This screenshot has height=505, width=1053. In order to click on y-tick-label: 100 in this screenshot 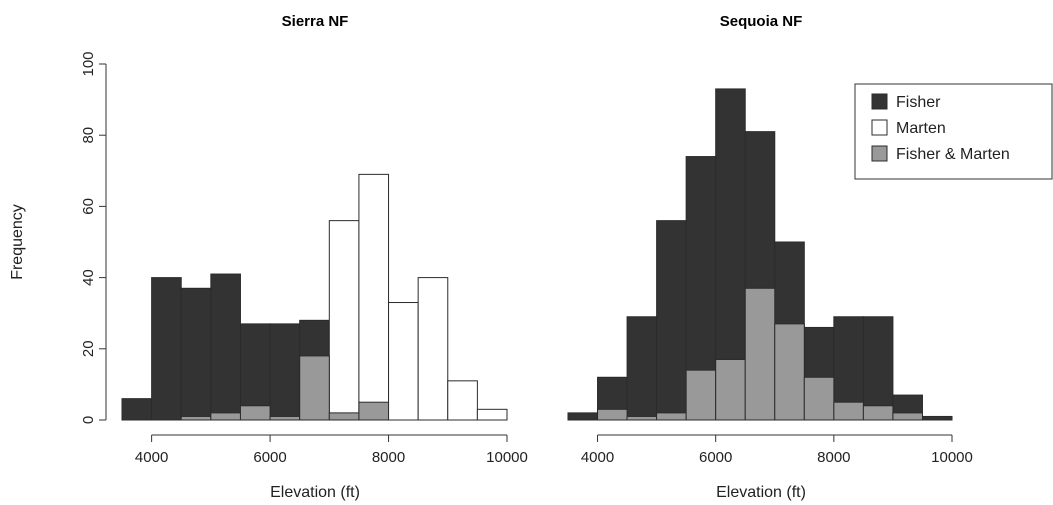, I will do `click(88, 63)`.